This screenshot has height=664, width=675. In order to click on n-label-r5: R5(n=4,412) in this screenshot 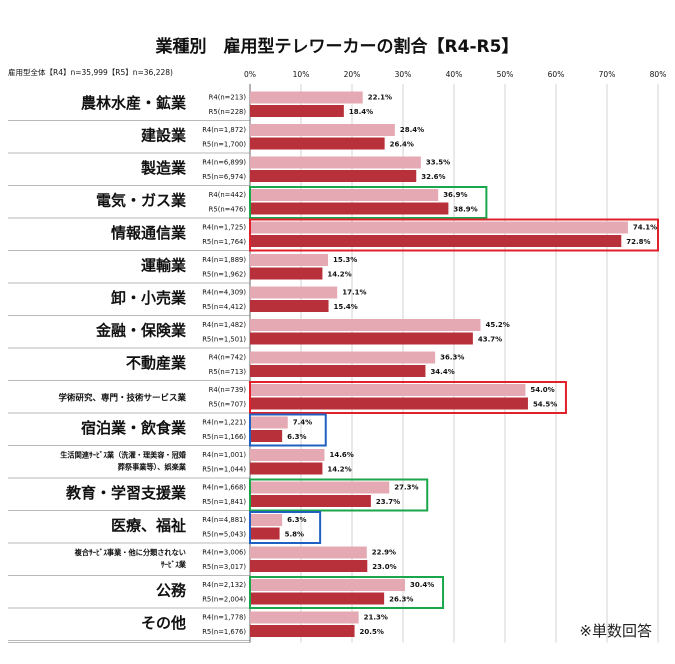, I will do `click(224, 307)`.